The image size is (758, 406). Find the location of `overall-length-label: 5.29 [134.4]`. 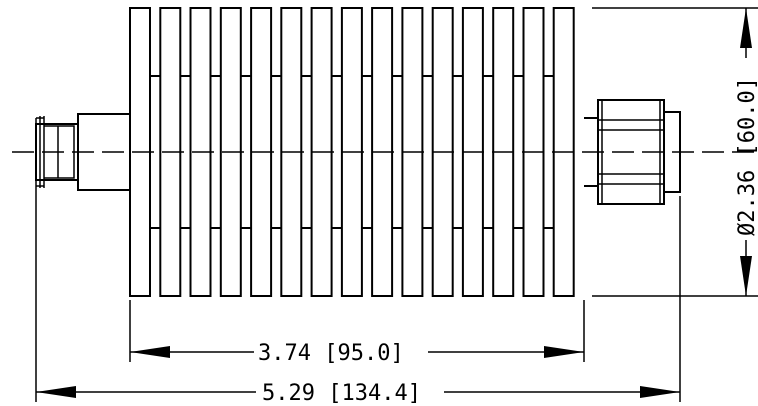

overall-length-label: 5.29 [134.4] is located at coordinates (341, 393).